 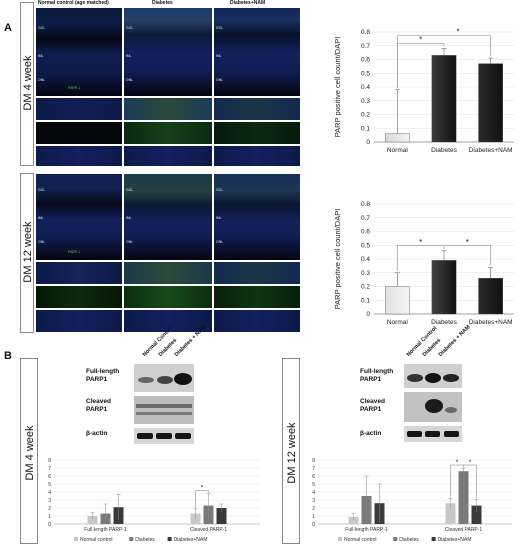 I want to click on blot-right-cleaved, so click(x=433, y=407).